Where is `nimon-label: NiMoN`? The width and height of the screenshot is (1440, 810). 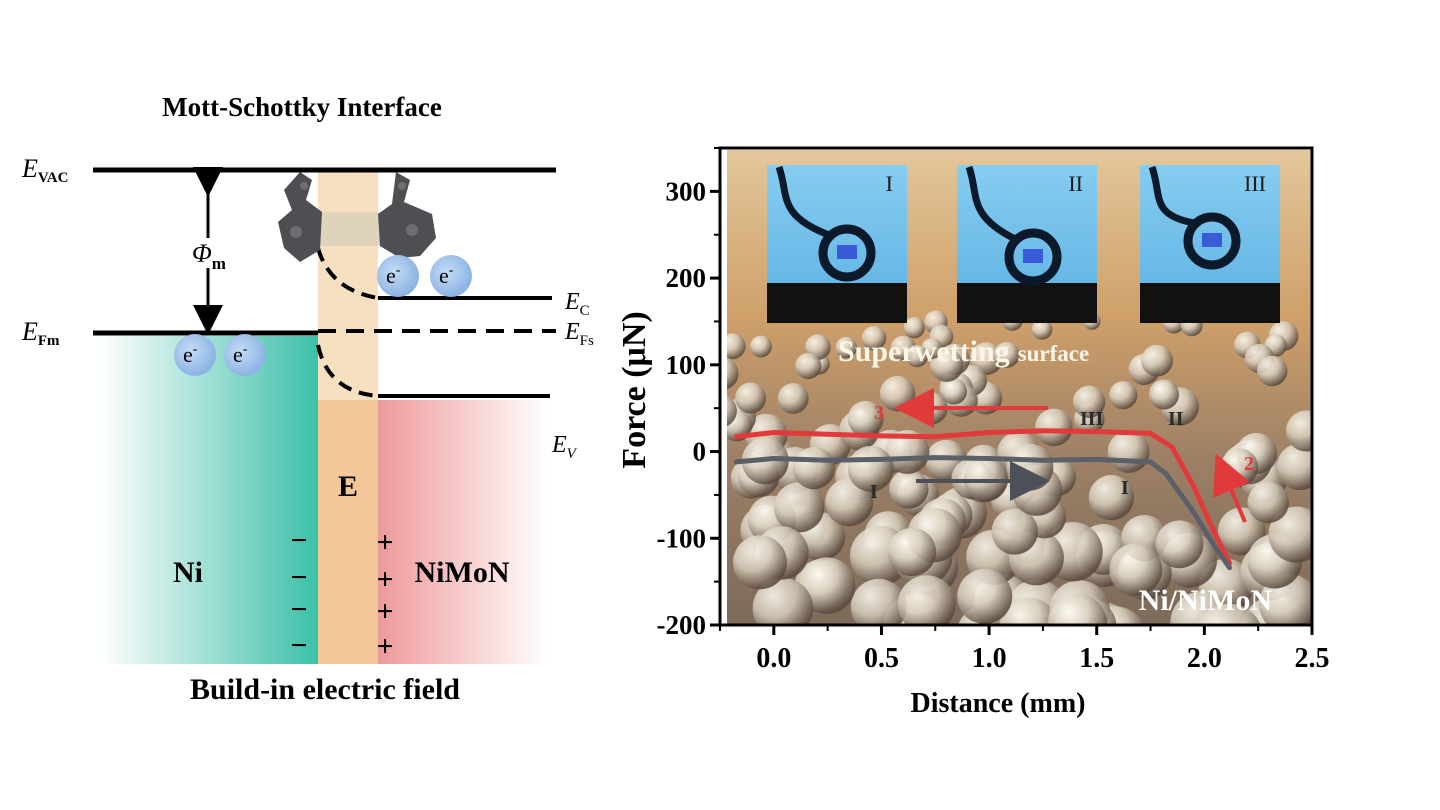
nimon-label: NiMoN is located at coordinates (462, 572).